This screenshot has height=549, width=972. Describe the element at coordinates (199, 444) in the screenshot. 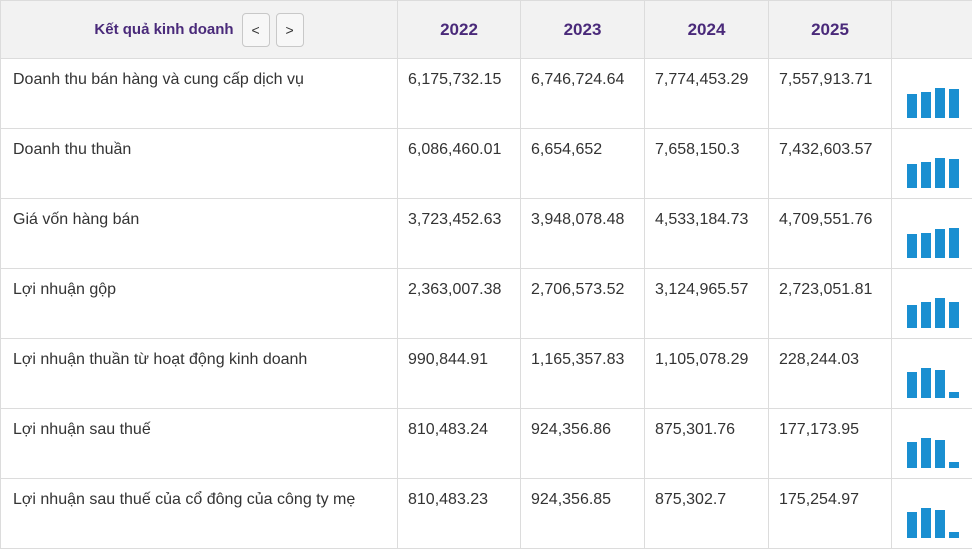

I see `row-label: Lợi nhuận sau thuế` at that location.